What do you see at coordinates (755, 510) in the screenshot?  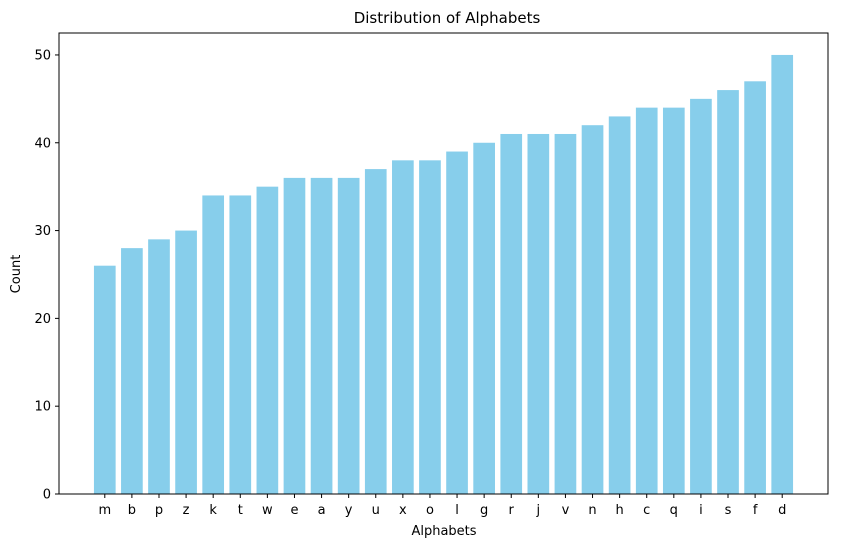 I see `x-tick-label-f: f` at bounding box center [755, 510].